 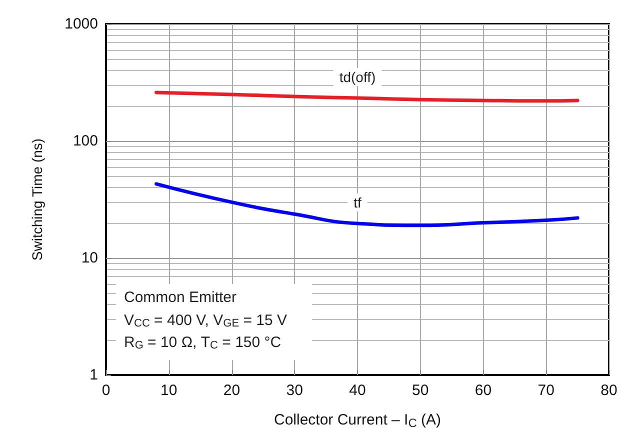 I want to click on x-tick-label: 50, so click(x=420, y=390).